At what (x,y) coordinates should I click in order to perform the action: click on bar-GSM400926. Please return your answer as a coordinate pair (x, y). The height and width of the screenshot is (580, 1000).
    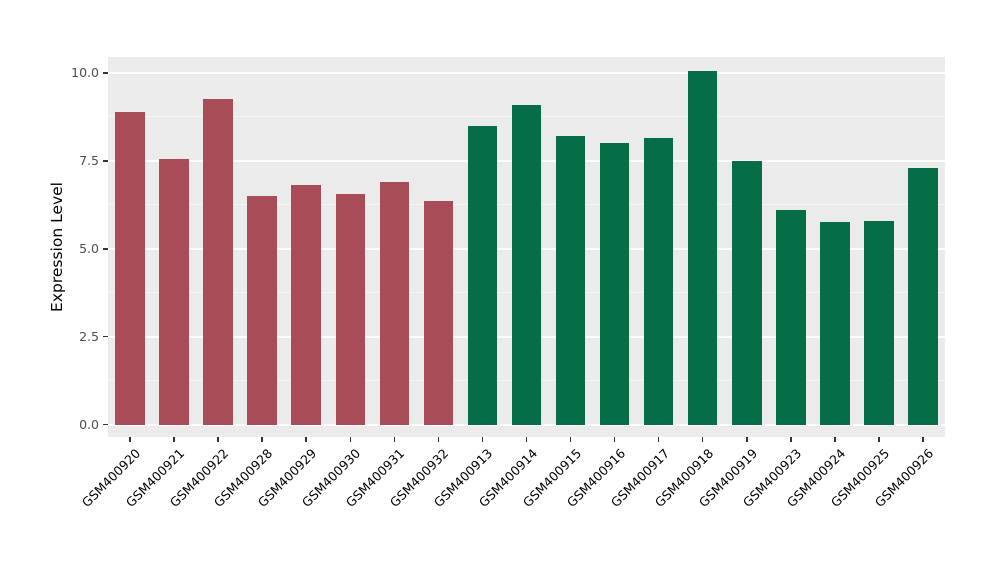
    Looking at the image, I should click on (923, 296).